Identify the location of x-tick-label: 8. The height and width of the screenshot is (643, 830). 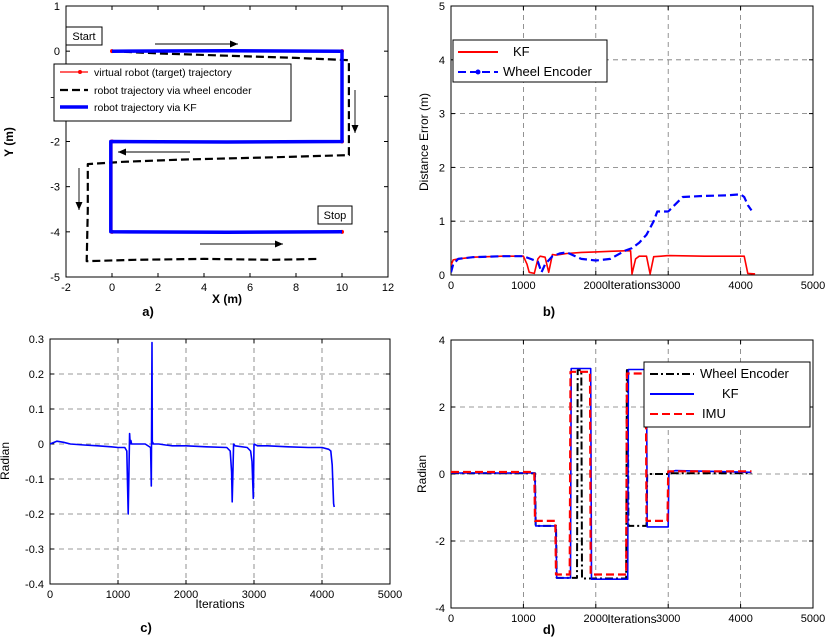
(296, 288).